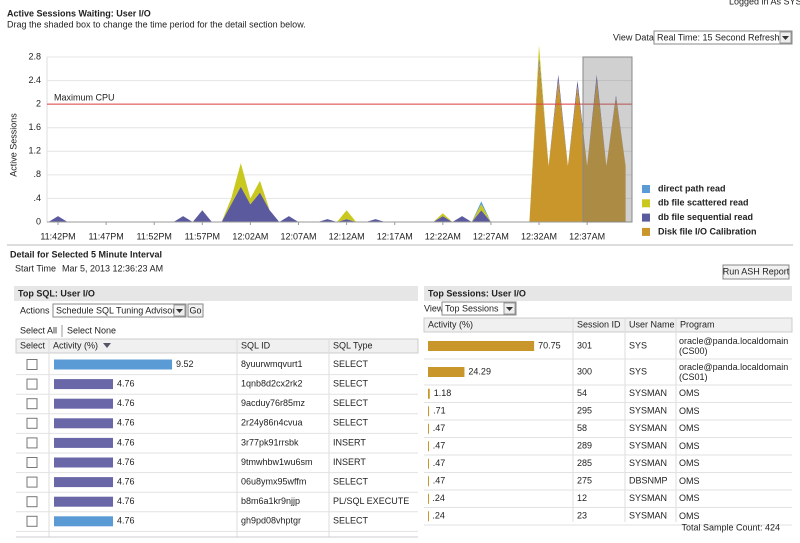 The width and height of the screenshot is (800, 543). I want to click on sql-id-link: b8m6a1kr9njjp, so click(270, 501).